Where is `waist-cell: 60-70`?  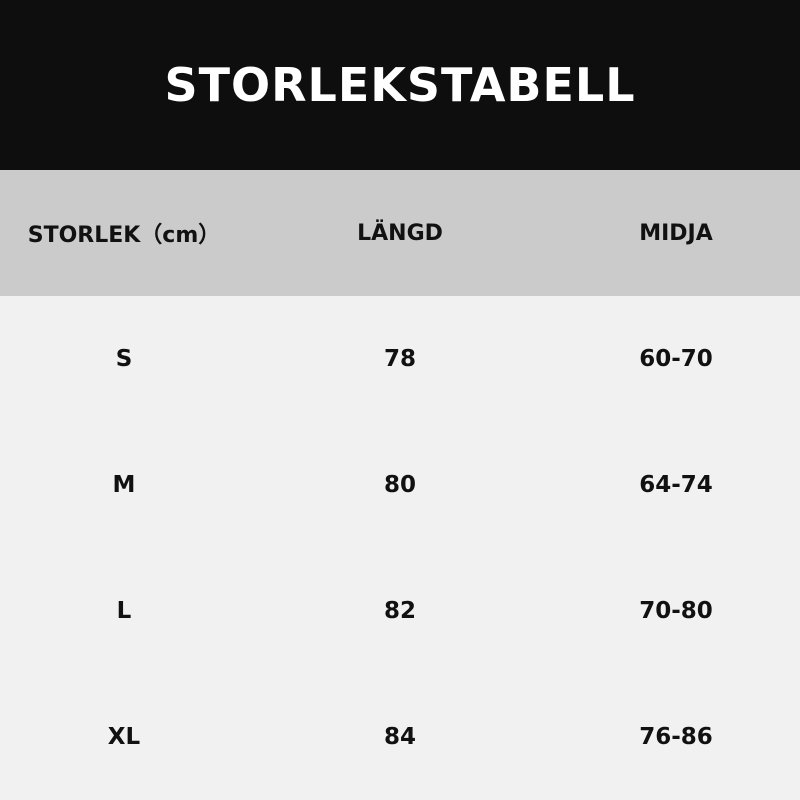
waist-cell: 60-70 is located at coordinates (676, 359).